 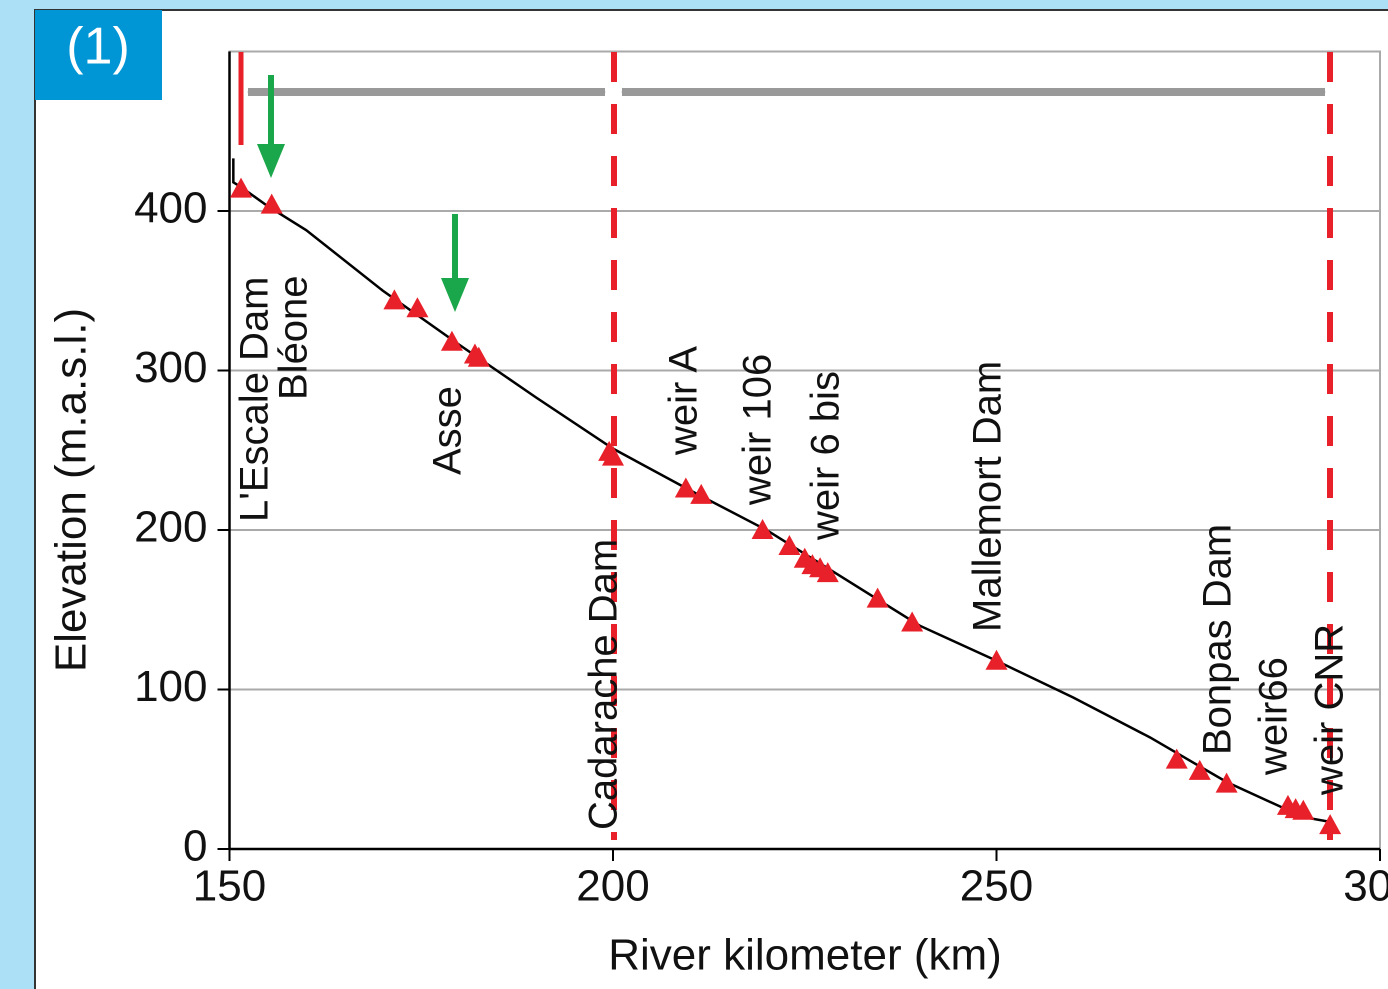 What do you see at coordinates (988, 496) in the screenshot?
I see `annotation: Mallemort Dam` at bounding box center [988, 496].